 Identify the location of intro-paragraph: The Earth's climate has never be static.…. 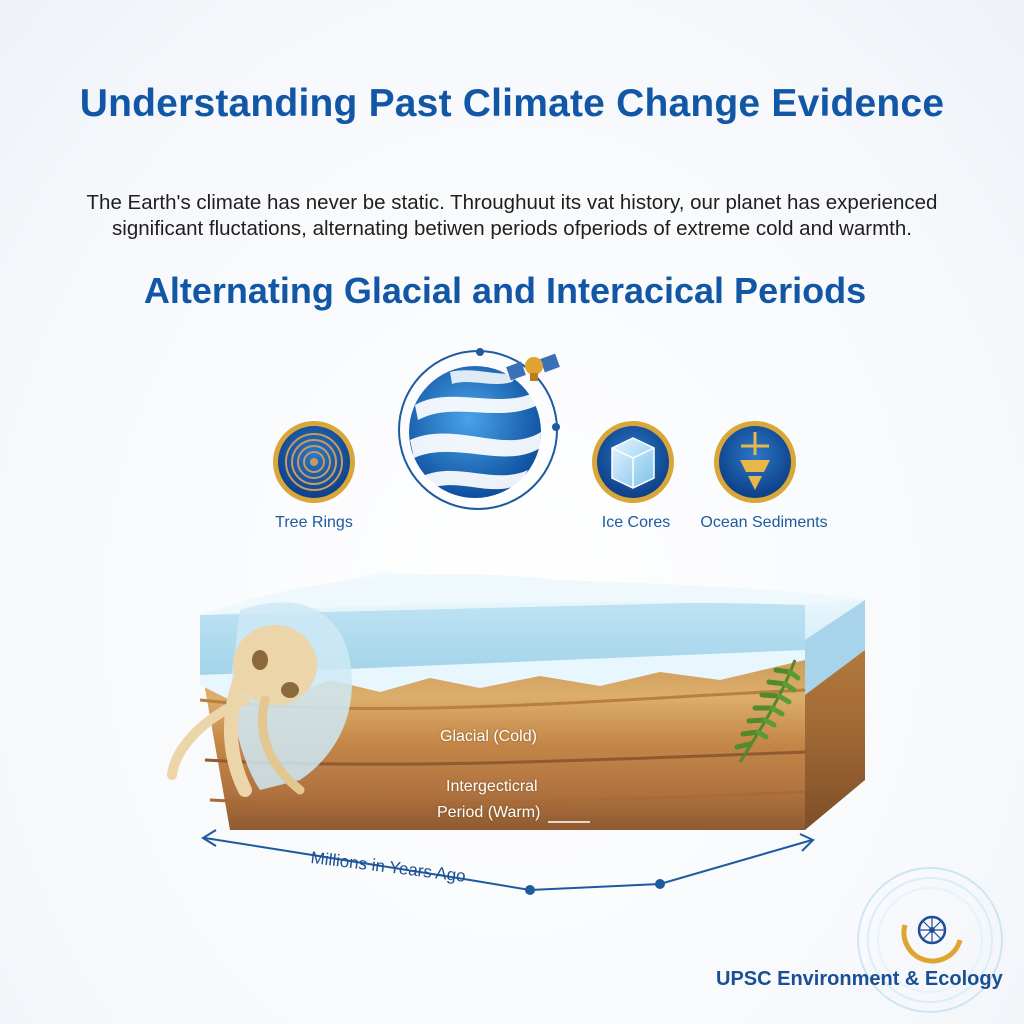
(512, 216).